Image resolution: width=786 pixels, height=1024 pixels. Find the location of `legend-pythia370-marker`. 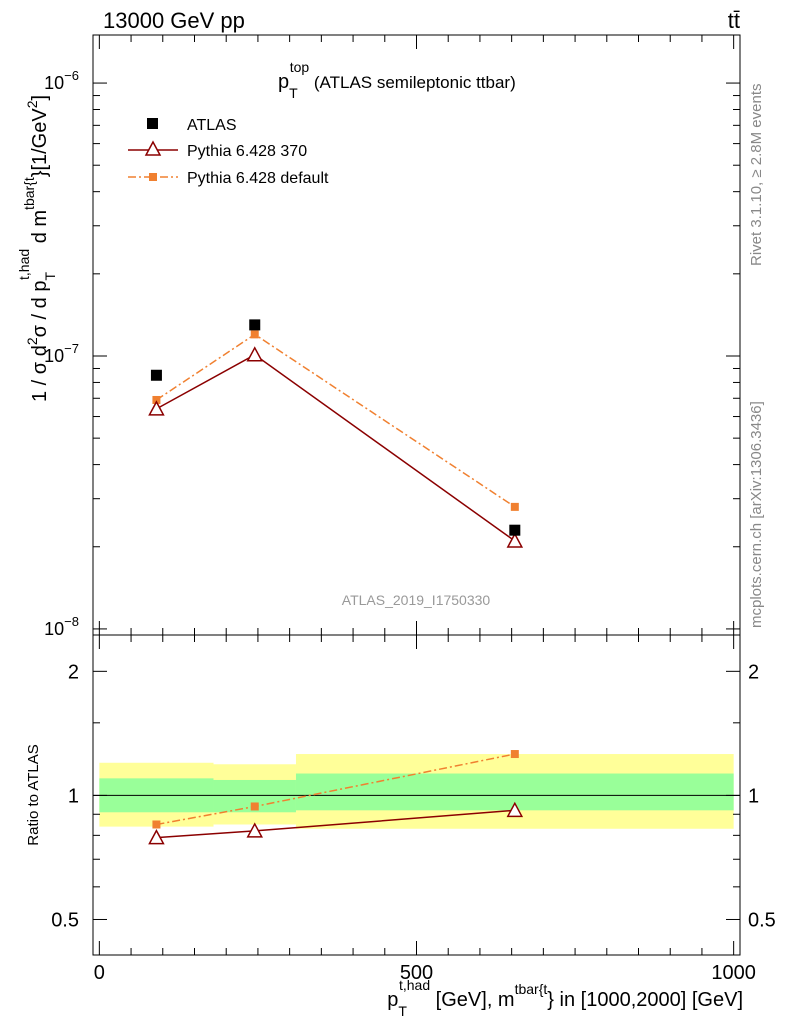

legend-pythia370-marker is located at coordinates (153, 148).